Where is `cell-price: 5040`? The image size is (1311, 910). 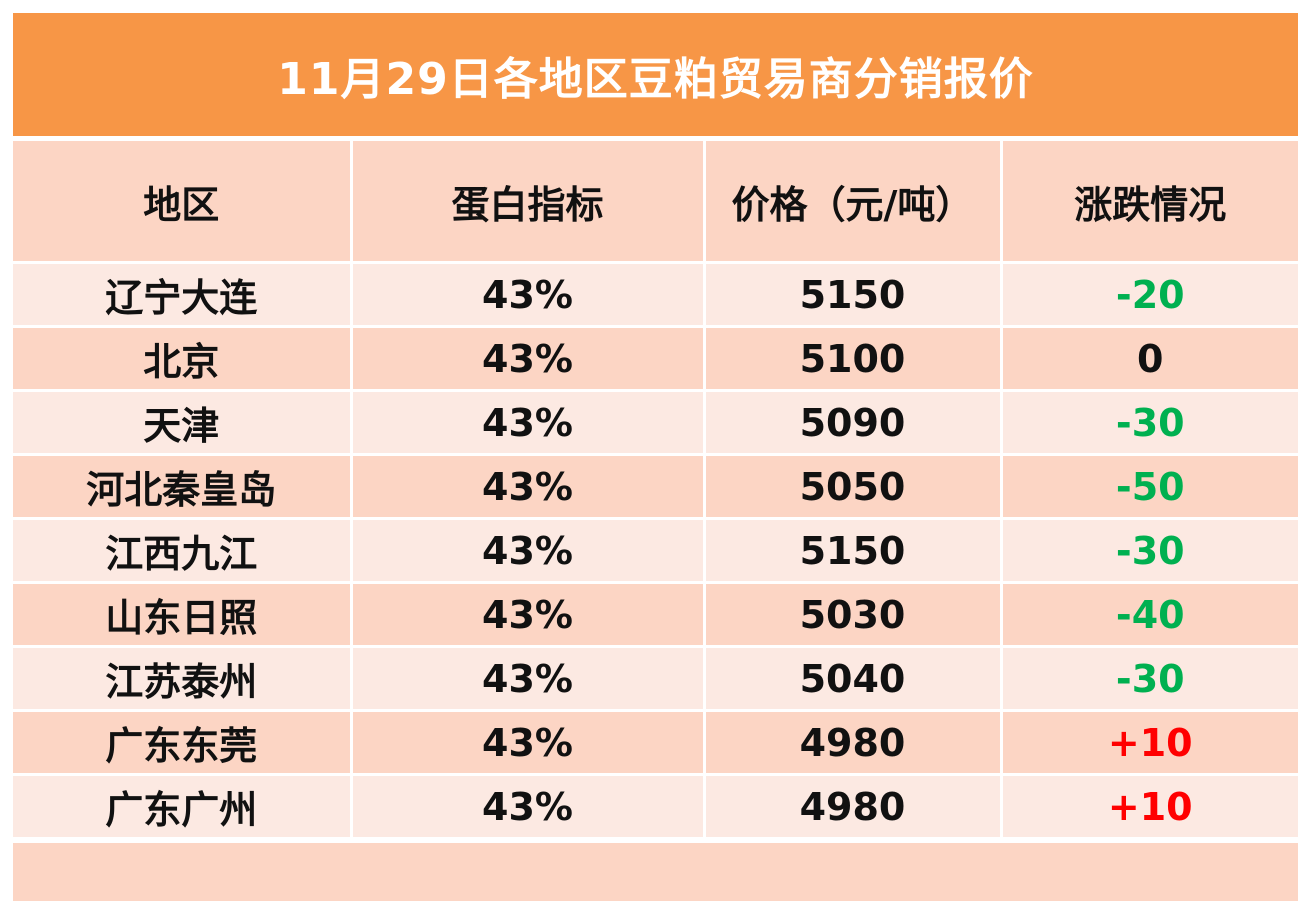
cell-price: 5040 is located at coordinates (851, 679).